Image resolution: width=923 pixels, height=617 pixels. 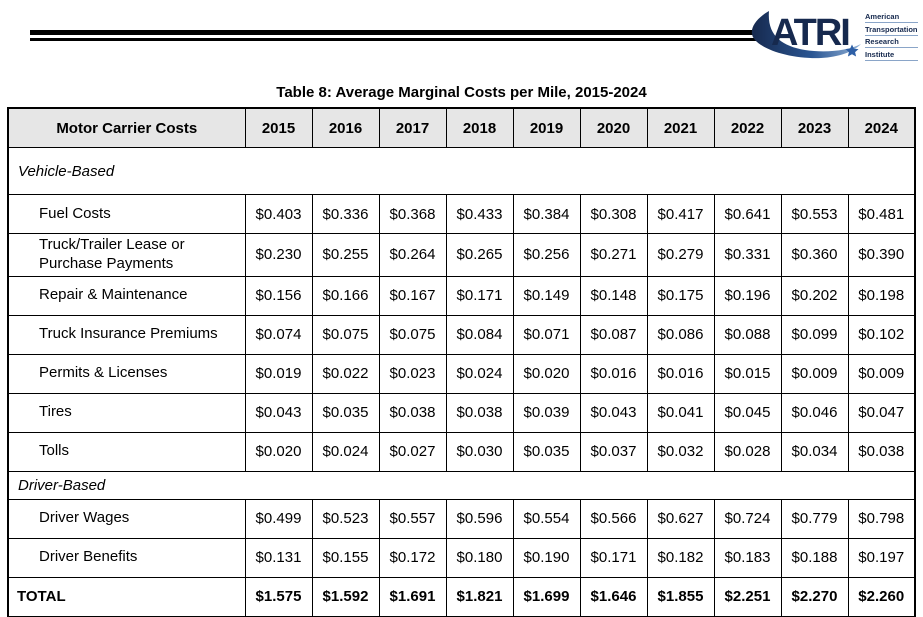 I want to click on cost-value-cell: $0.032, so click(x=680, y=451).